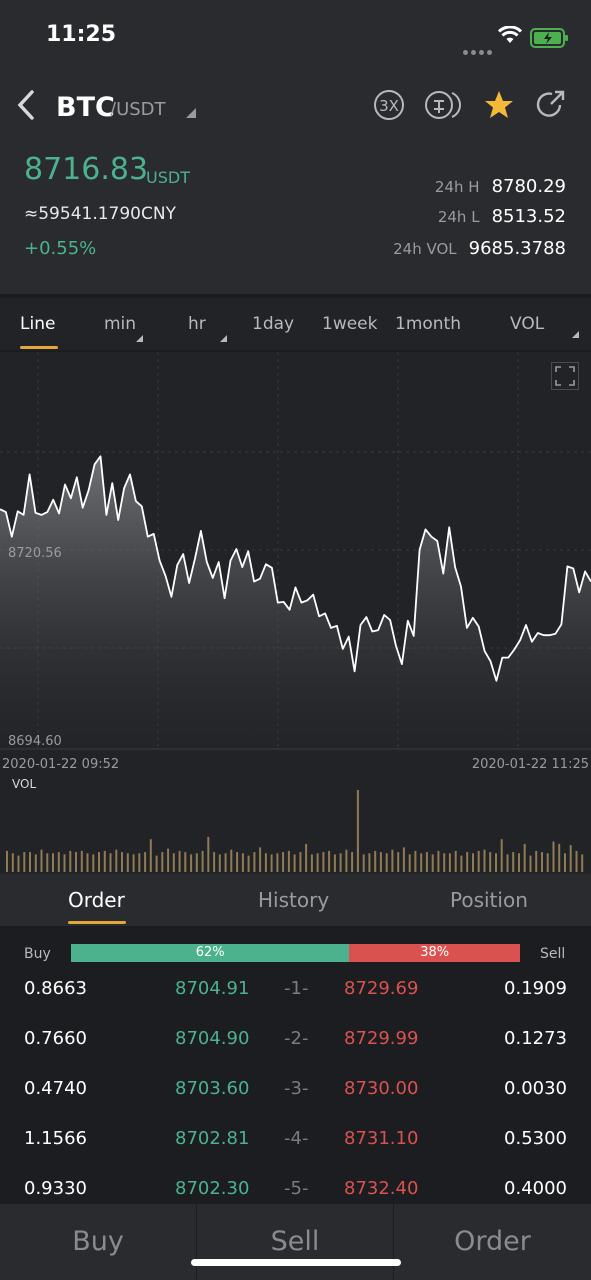 Image resolution: width=591 pixels, height=1280 pixels. What do you see at coordinates (527, 324) in the screenshot?
I see `tab-vol: VOL` at bounding box center [527, 324].